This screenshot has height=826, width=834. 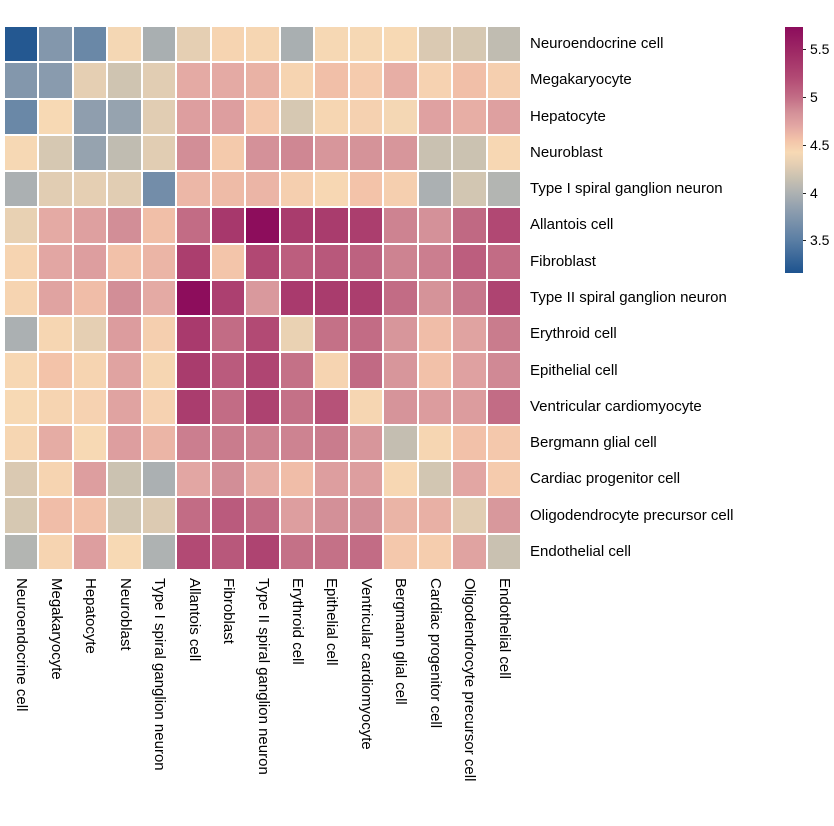 What do you see at coordinates (470, 680) in the screenshot?
I see `col-label: Oligodendrocyte precursor cell` at bounding box center [470, 680].